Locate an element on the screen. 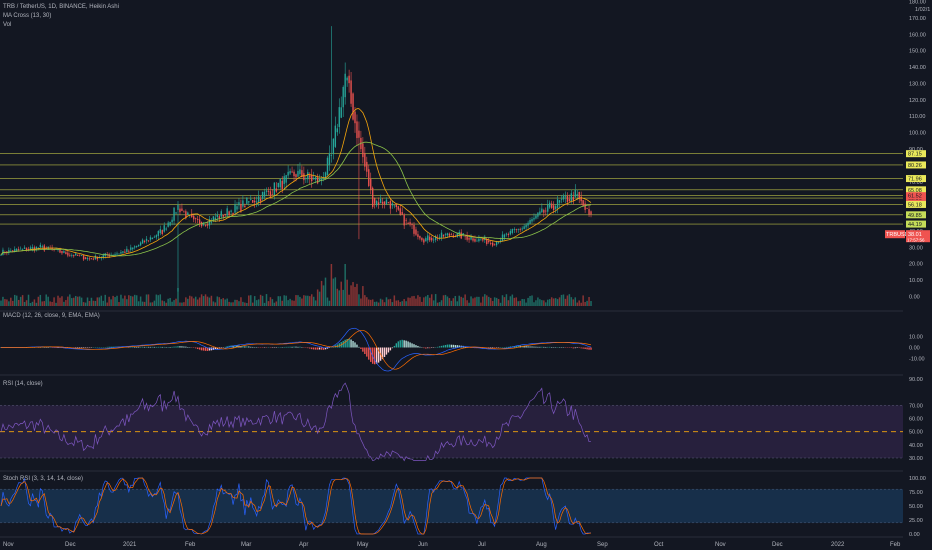 The width and height of the screenshot is (932, 550). price-tick-label: 110.00 is located at coordinates (917, 117).